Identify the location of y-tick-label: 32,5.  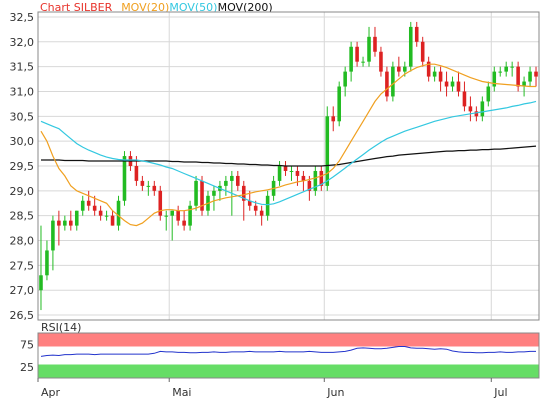
(22, 17).